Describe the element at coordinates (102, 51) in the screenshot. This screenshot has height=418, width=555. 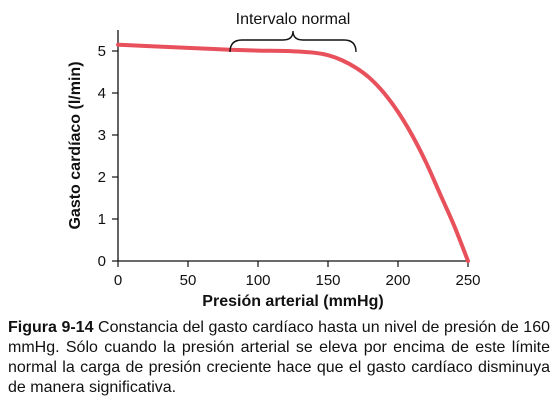
I see `y-tick-label: 5` at that location.